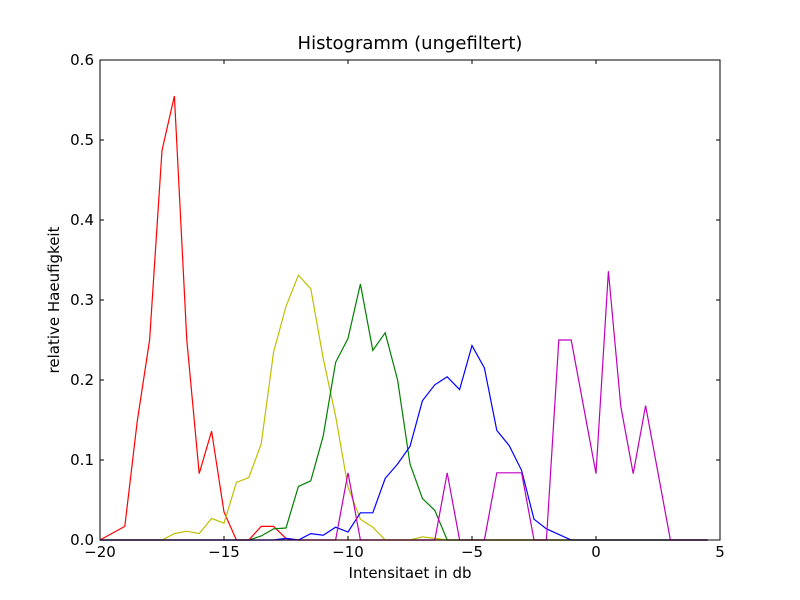 Image resolution: width=800 pixels, height=600 pixels. What do you see at coordinates (472, 552) in the screenshot?
I see `x-tick-label: −5` at bounding box center [472, 552].